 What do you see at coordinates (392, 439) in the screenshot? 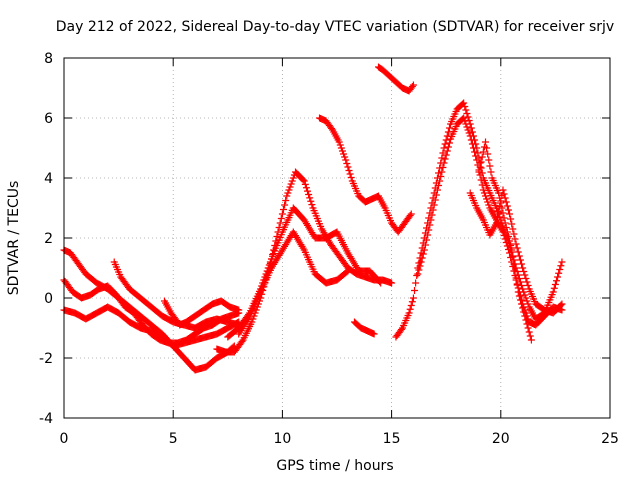
I see `x-tick-label: 15` at bounding box center [392, 439].